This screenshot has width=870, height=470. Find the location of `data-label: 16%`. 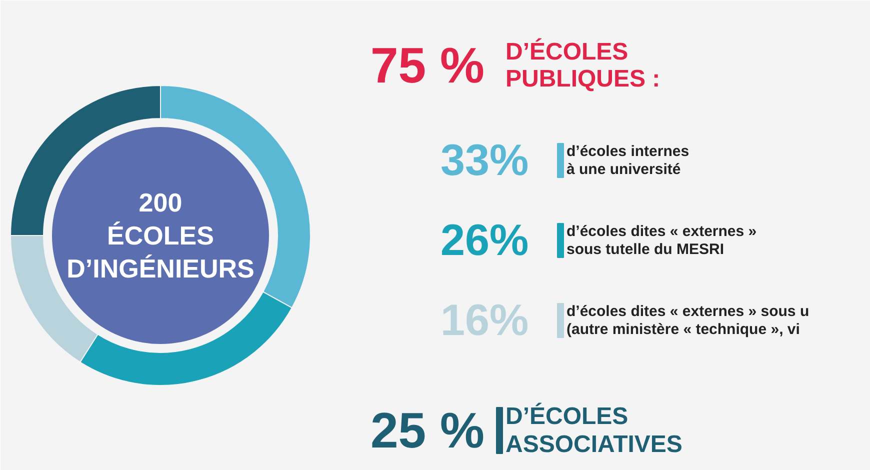

data-label: 16% is located at coordinates (484, 320).